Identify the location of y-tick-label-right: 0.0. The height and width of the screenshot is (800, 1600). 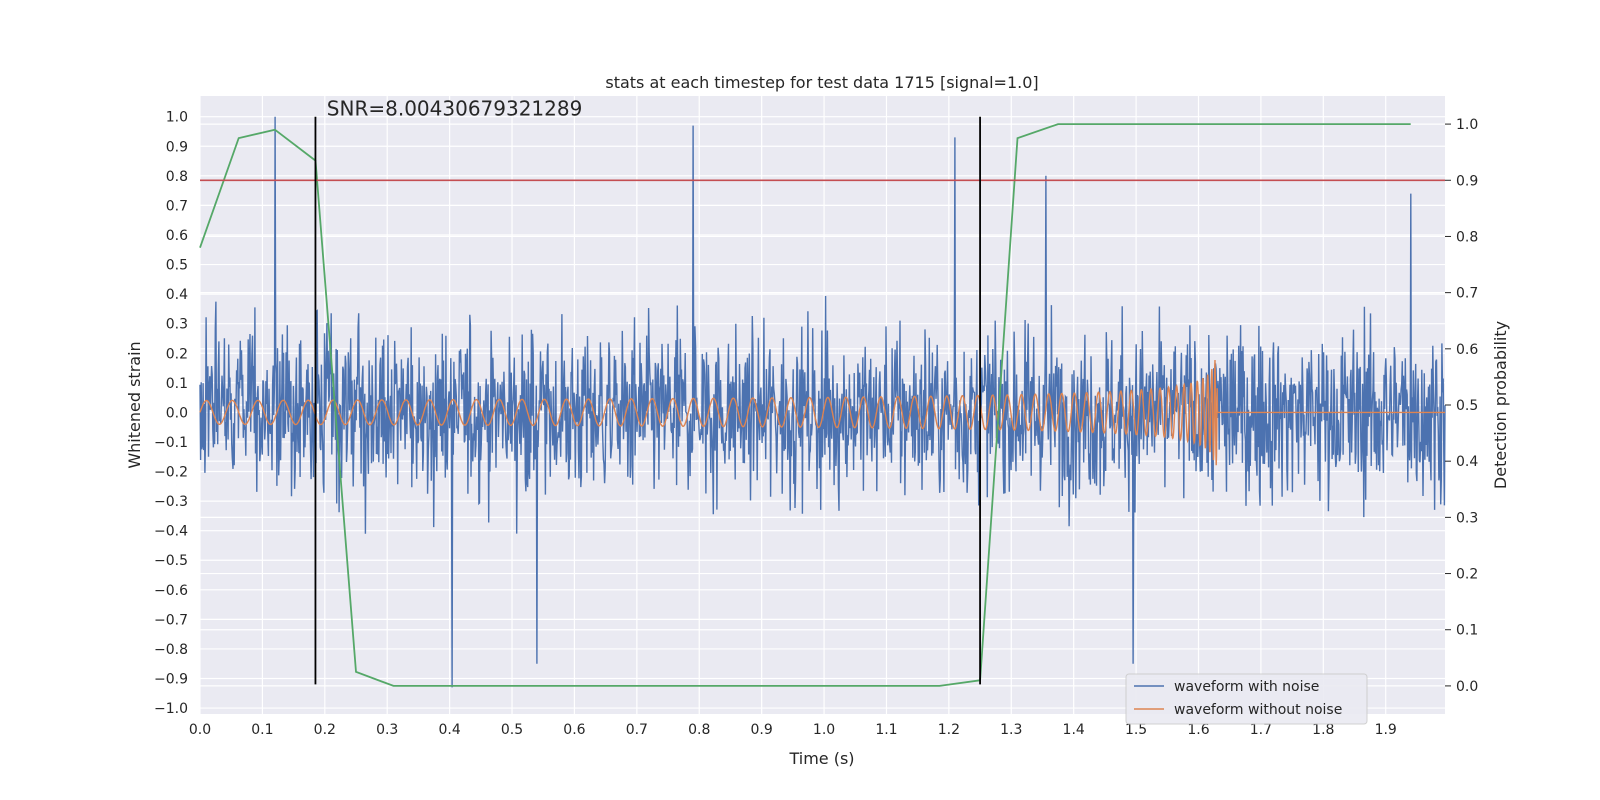
(1467, 687).